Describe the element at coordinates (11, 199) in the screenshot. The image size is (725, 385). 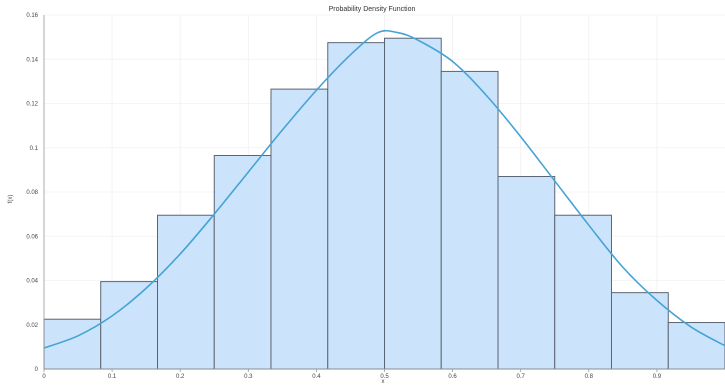
I see `y-axis-label: f(x)` at that location.